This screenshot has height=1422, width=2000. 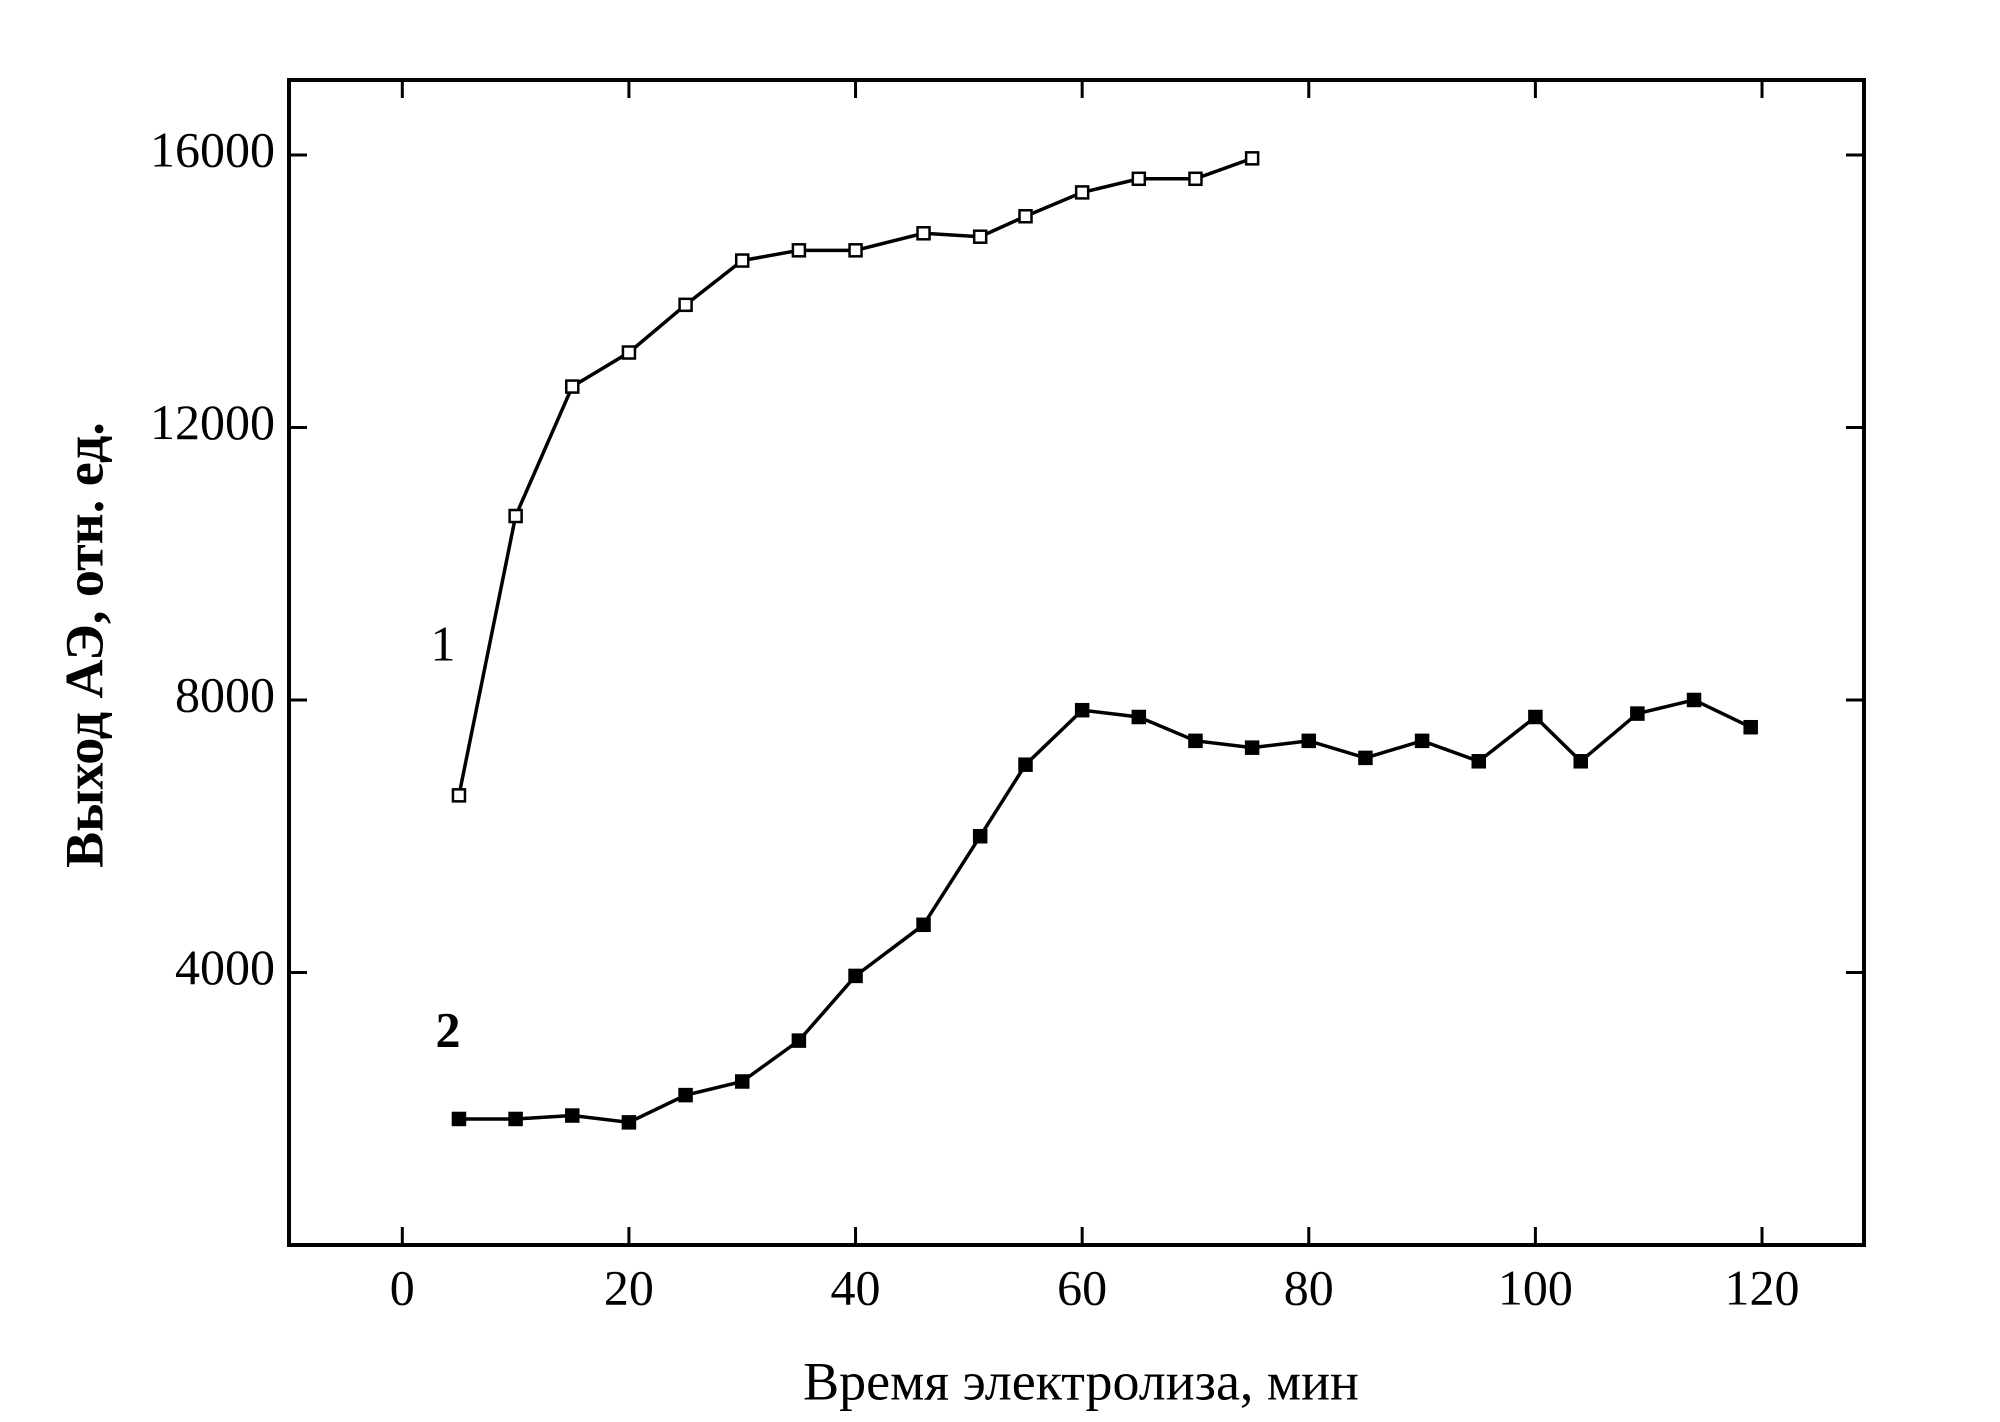 What do you see at coordinates (225, 967) in the screenshot?
I see `y-tick-label: 4000` at bounding box center [225, 967].